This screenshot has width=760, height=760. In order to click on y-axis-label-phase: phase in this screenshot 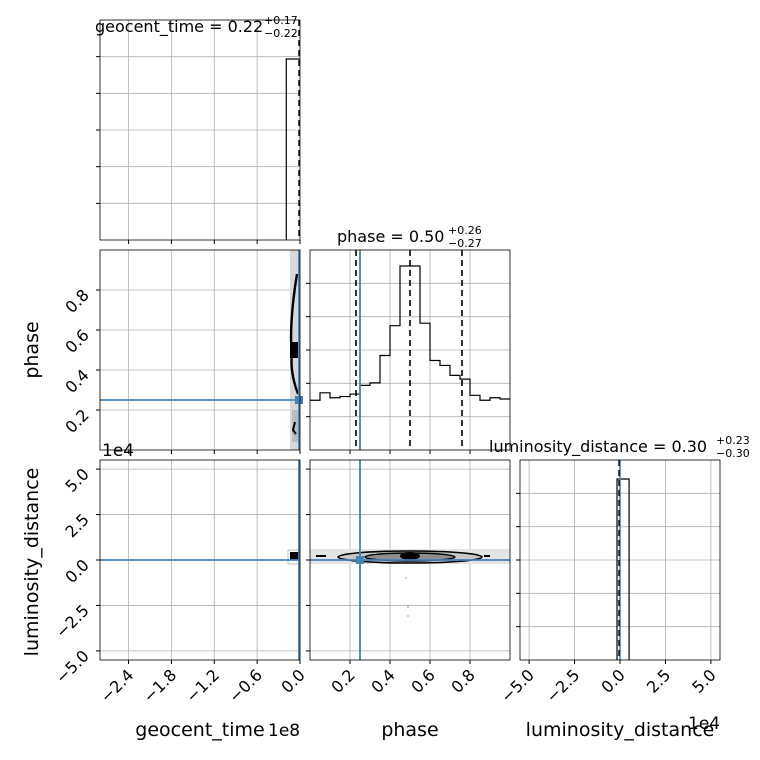, I will do `click(32, 349)`.